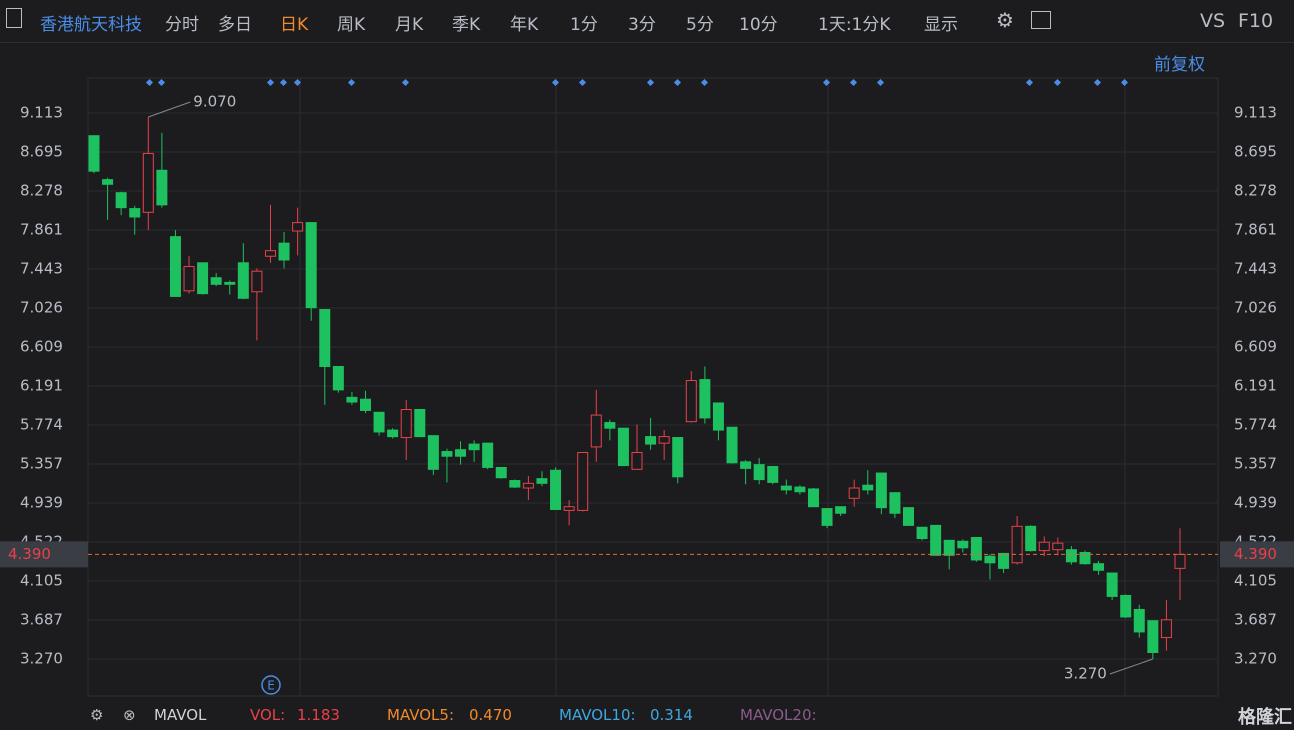 The height and width of the screenshot is (730, 1294). I want to click on period-tab: 分时, so click(182, 25).